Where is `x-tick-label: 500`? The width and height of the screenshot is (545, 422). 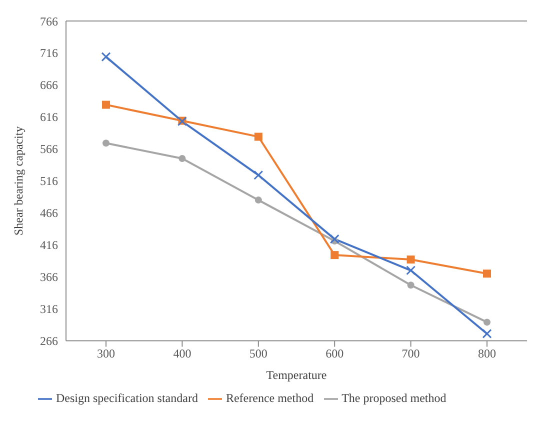 x-tick-label: 500 is located at coordinates (258, 353).